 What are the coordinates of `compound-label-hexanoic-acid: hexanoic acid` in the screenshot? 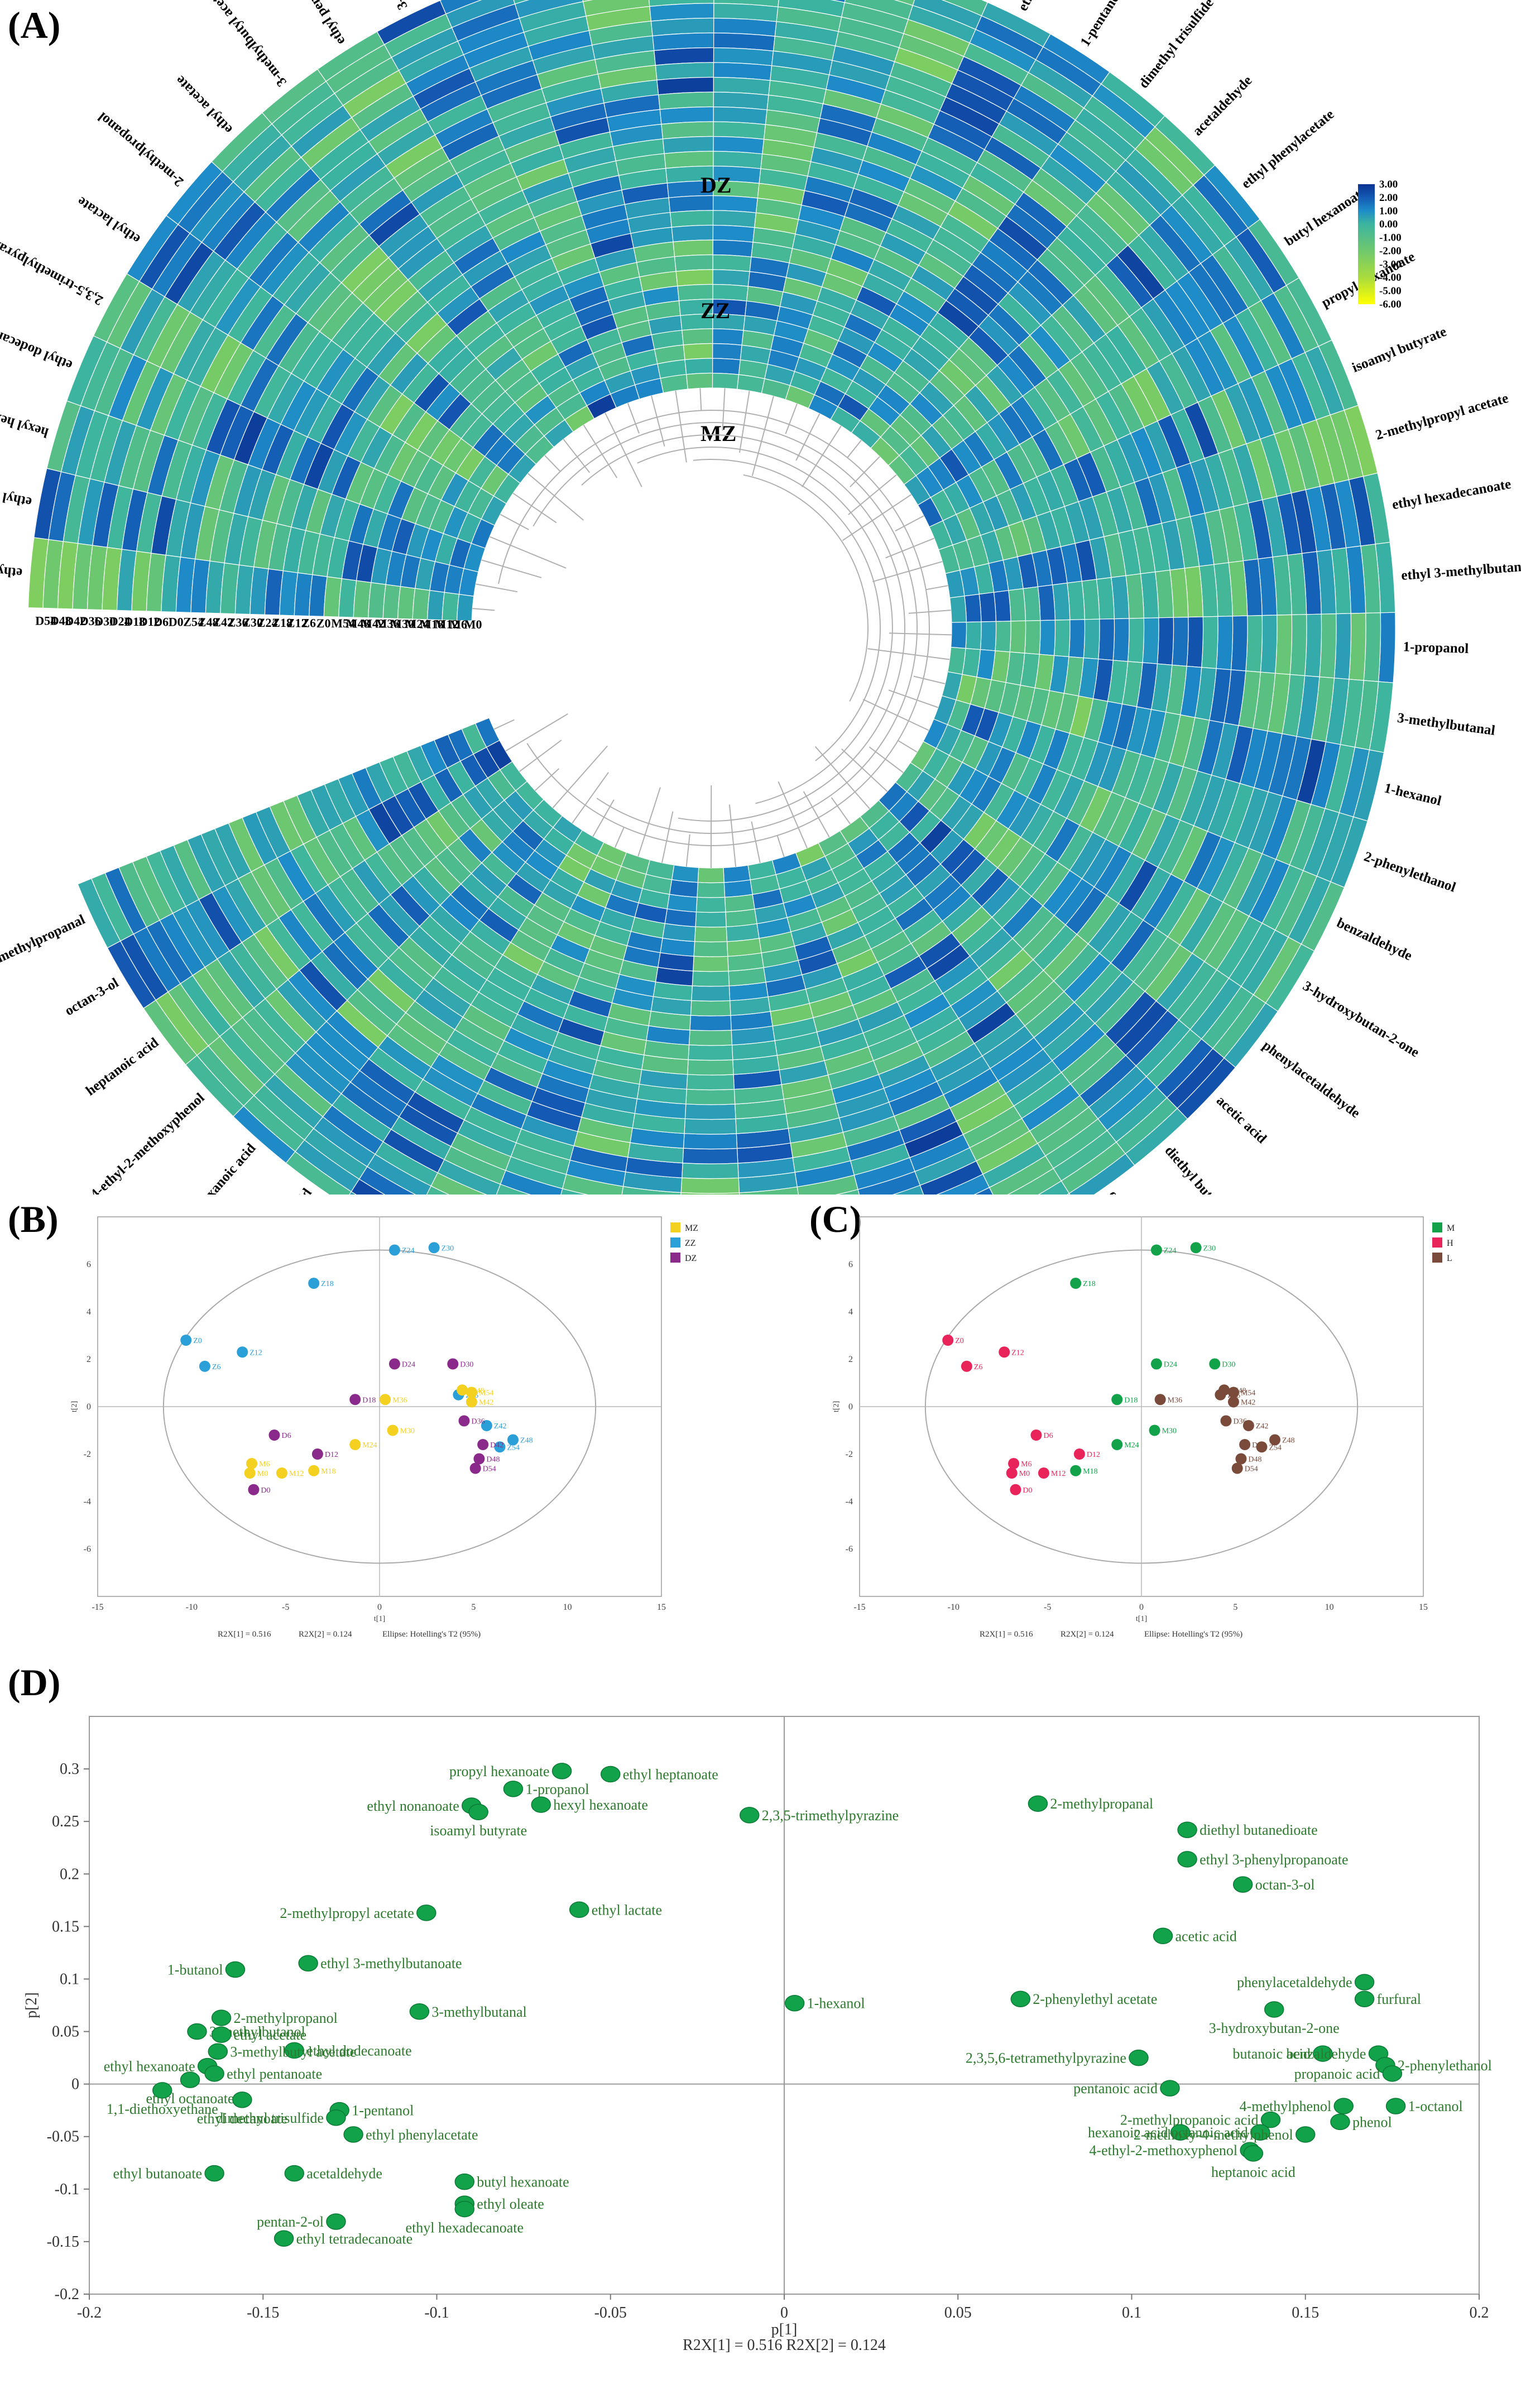 It's located at (226, 1168).